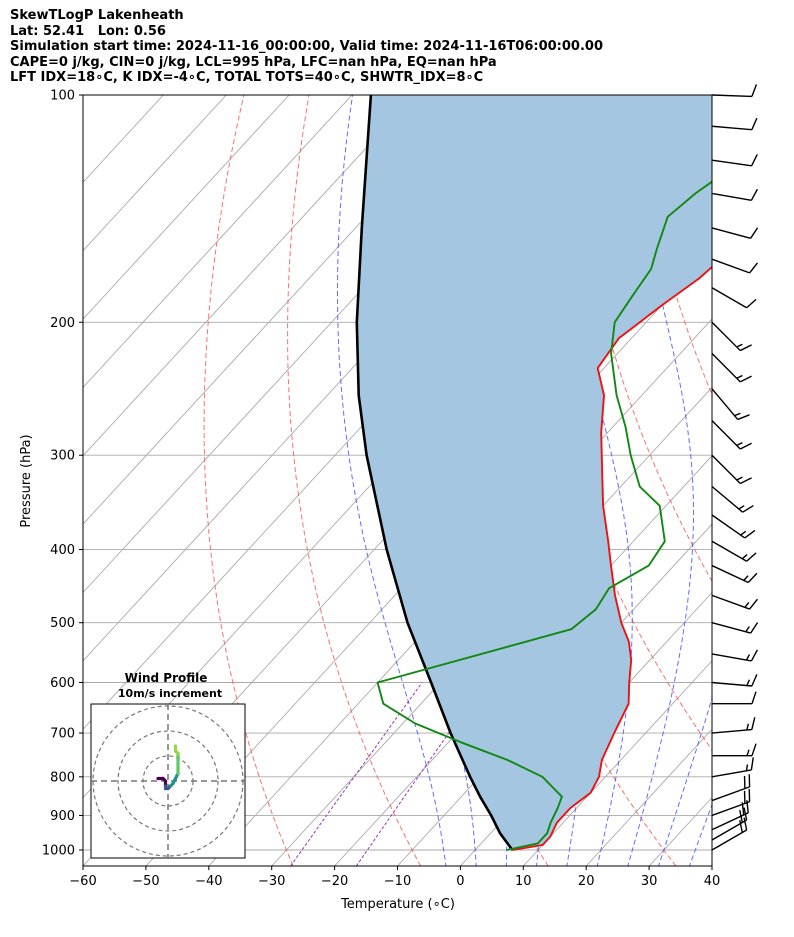  What do you see at coordinates (62, 323) in the screenshot?
I see `y-tick-label: 200` at bounding box center [62, 323].